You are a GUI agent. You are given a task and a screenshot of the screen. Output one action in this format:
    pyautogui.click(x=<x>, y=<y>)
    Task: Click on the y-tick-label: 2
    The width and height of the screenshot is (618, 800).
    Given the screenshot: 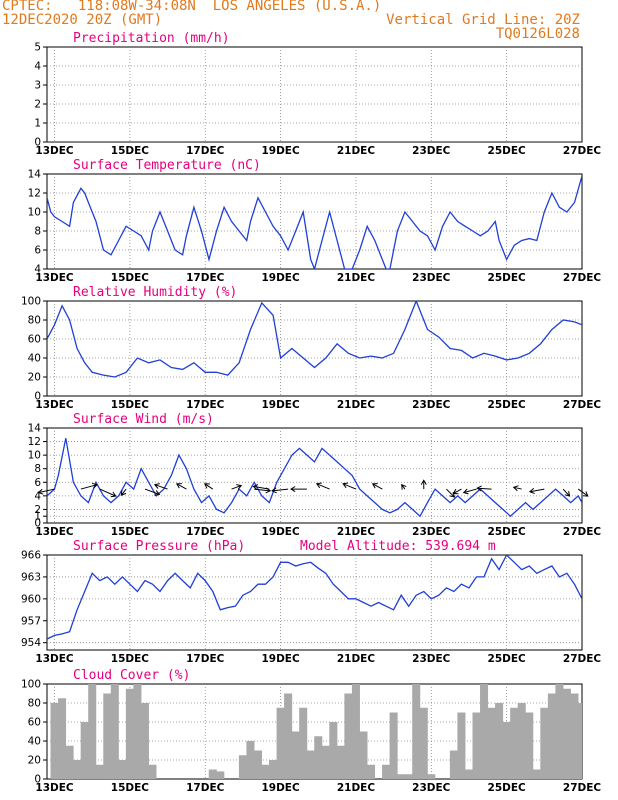 What is the action you would take?
    pyautogui.click(x=37, y=510)
    